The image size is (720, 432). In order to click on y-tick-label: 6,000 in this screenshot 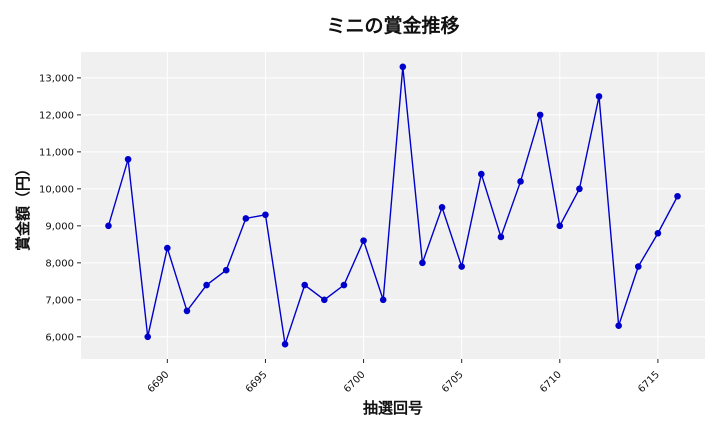, I will do `click(59, 337)`.